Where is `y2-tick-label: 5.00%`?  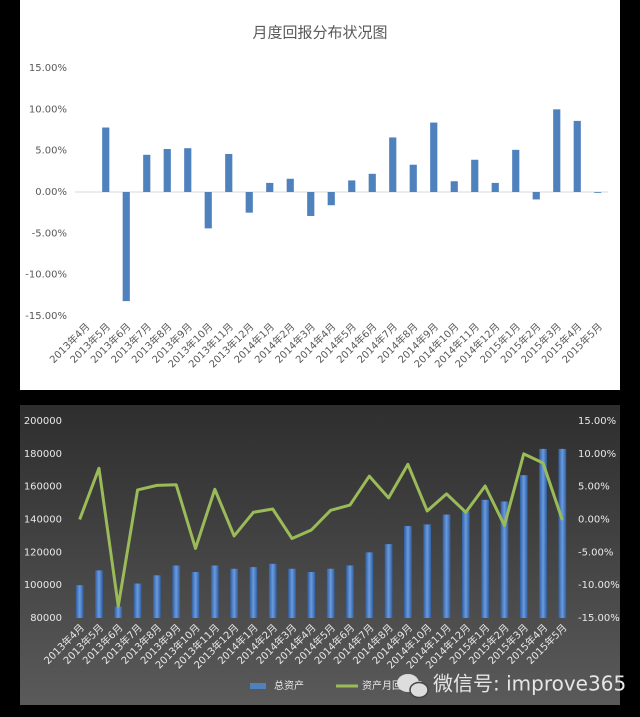
y2-tick-label: 5.00% is located at coordinates (594, 487).